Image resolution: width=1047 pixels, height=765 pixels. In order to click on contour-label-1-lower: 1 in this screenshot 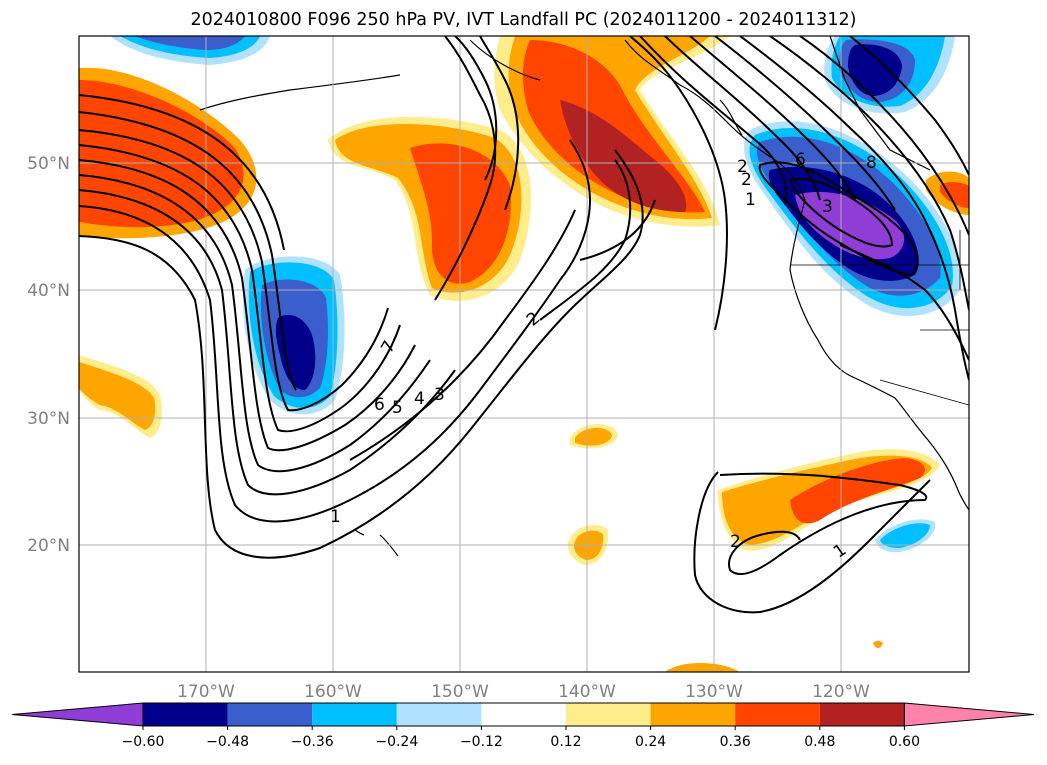, I will do `click(840, 551)`.